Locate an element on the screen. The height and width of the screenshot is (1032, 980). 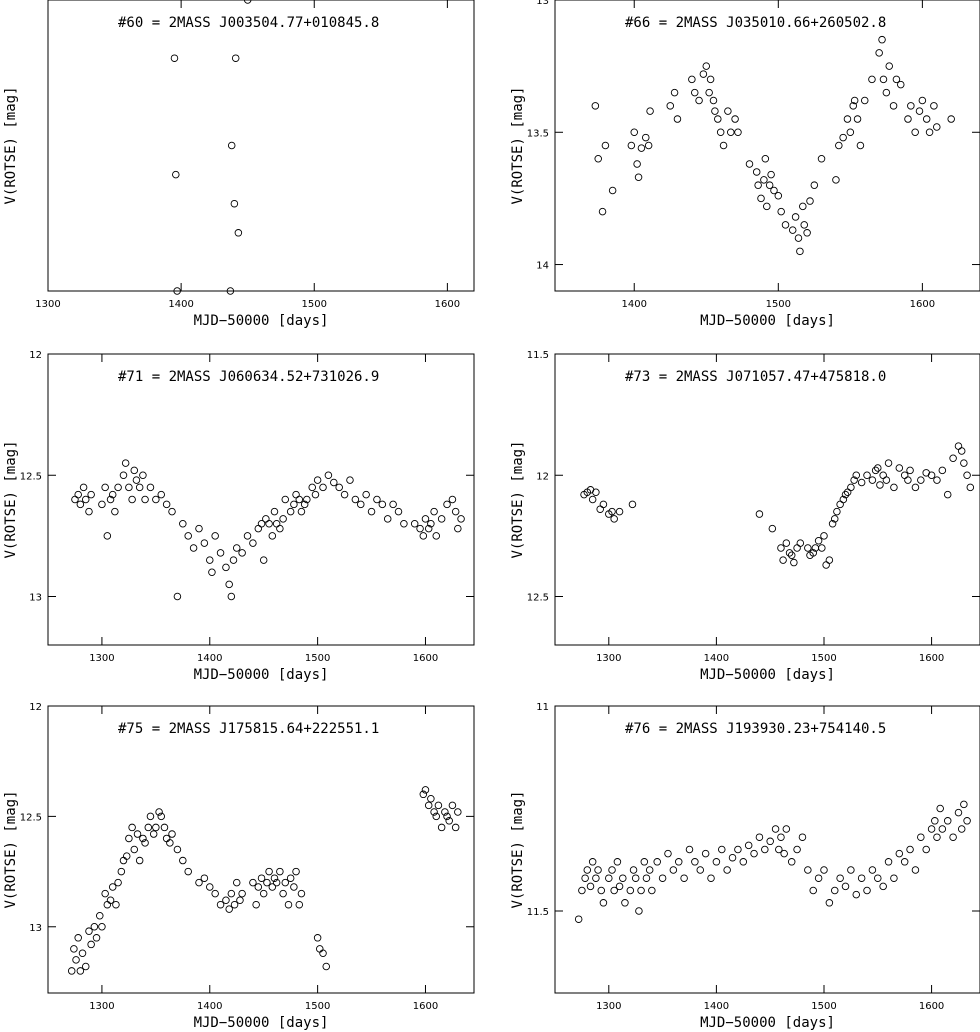
y-tick-label: 13.5 is located at coordinates (538, 133).